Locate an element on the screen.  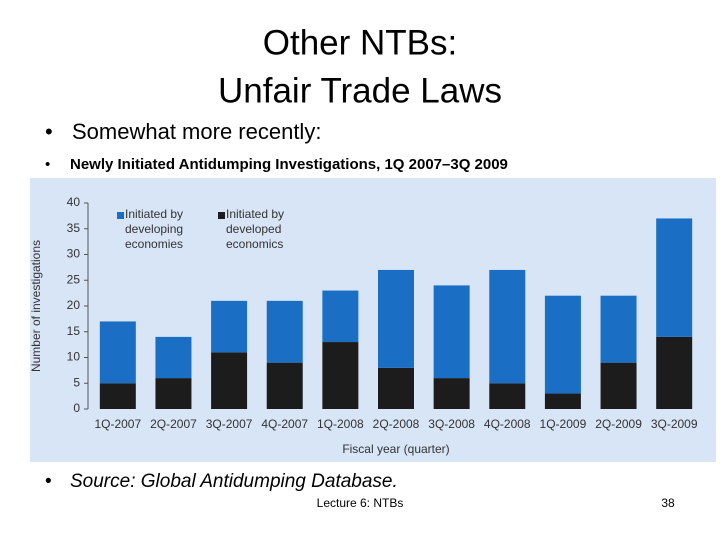
y-tick-label: 5 is located at coordinates (76, 382).